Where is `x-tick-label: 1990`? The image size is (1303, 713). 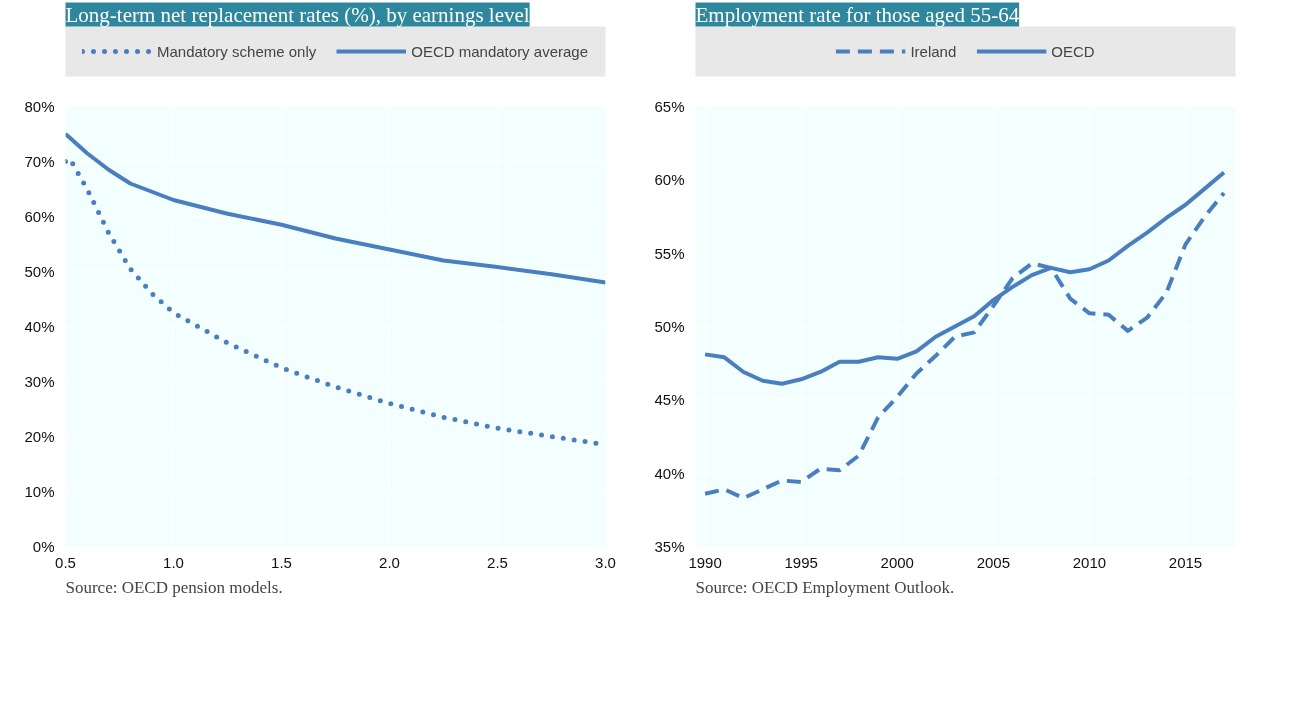 x-tick-label: 1990 is located at coordinates (705, 562).